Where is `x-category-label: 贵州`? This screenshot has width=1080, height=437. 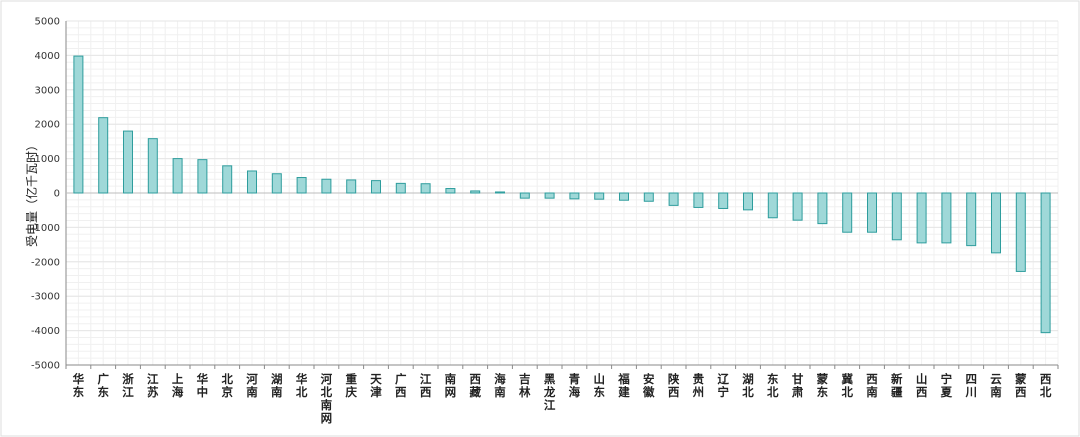
x-category-label: 贵州 is located at coordinates (698, 385).